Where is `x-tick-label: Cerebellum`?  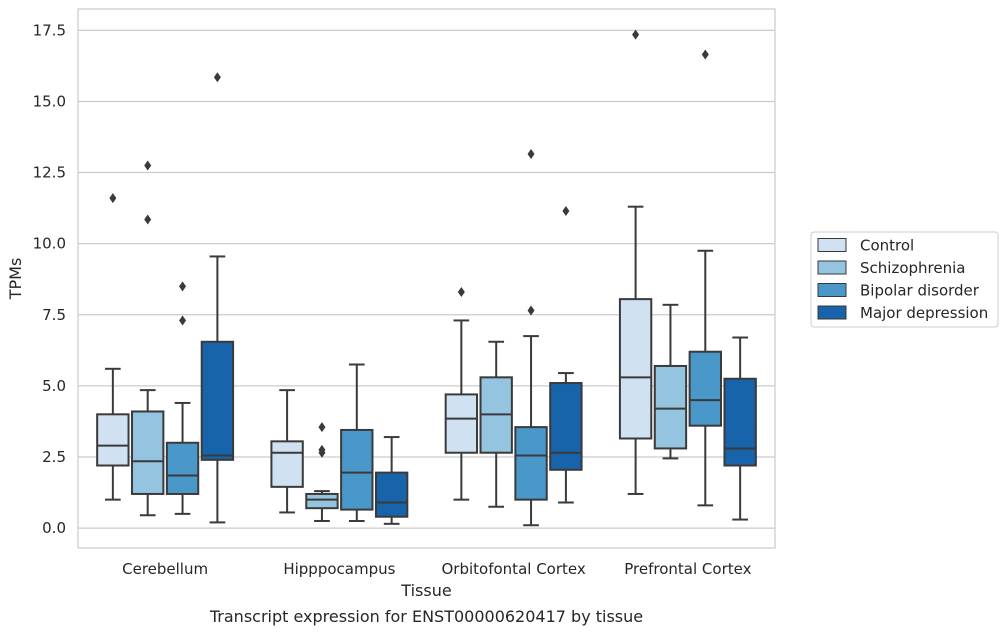
x-tick-label: Cerebellum is located at coordinates (165, 569).